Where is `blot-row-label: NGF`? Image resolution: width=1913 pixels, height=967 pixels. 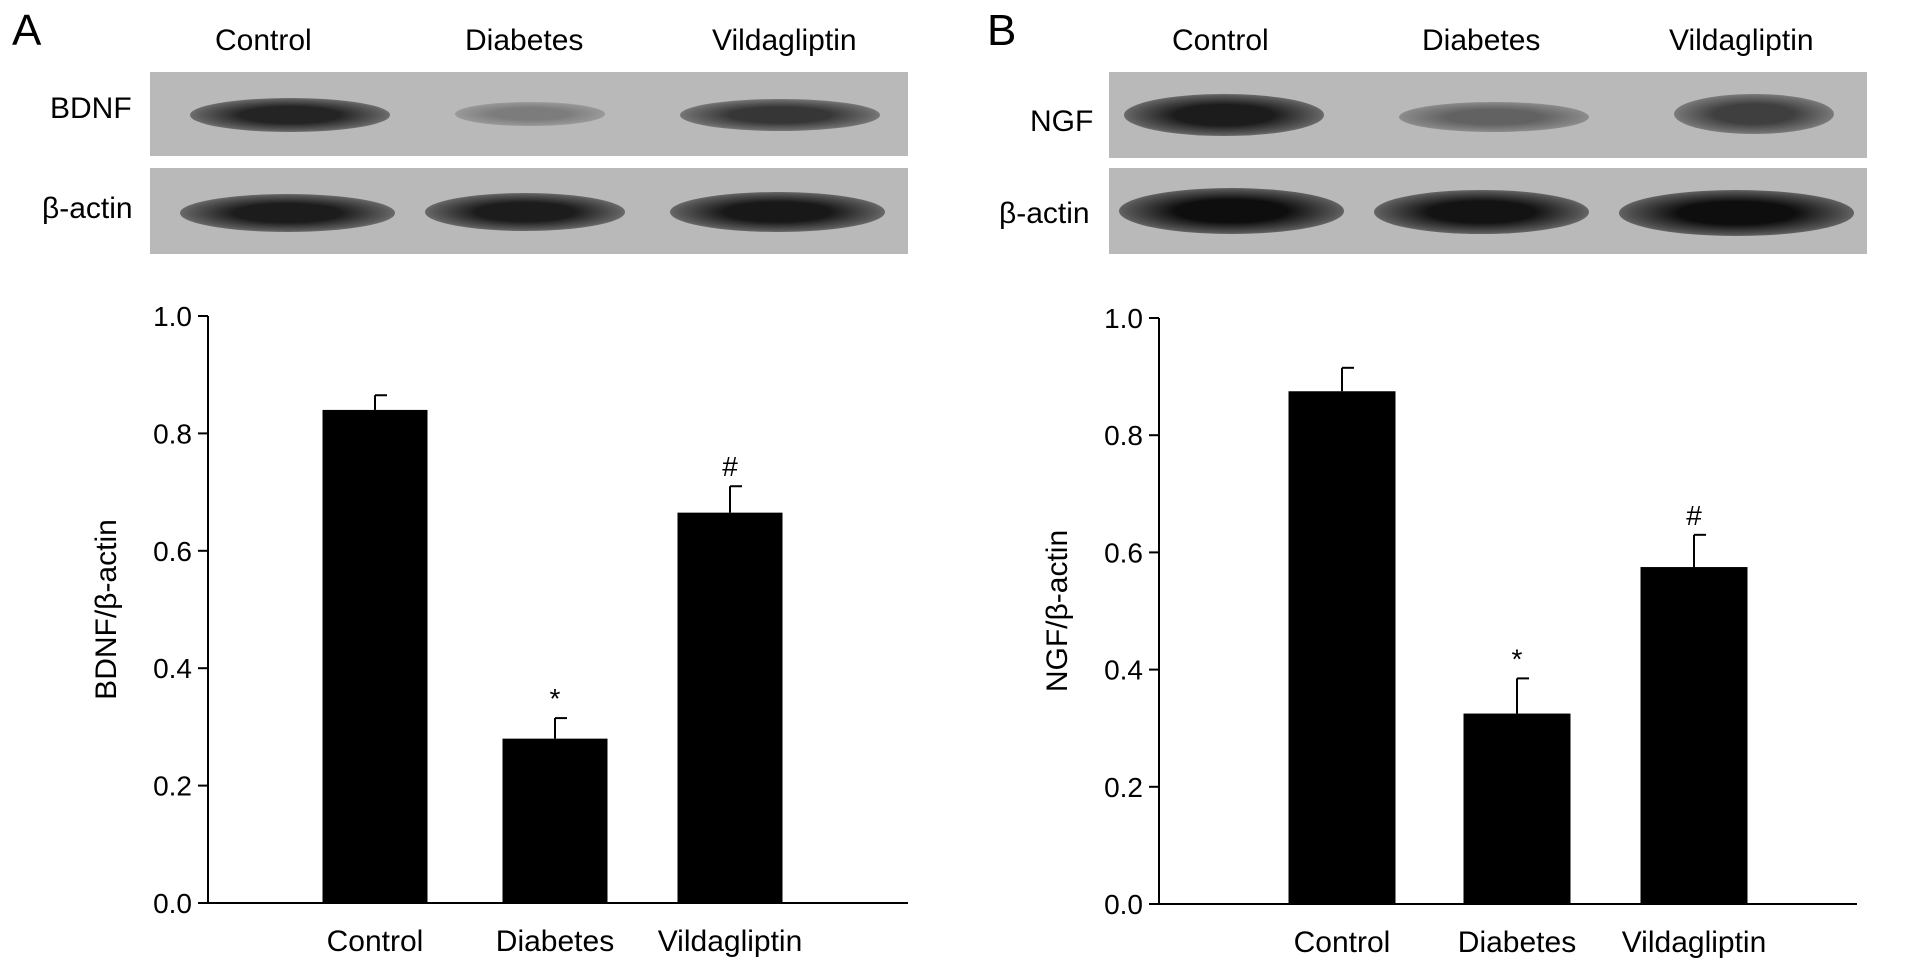
blot-row-label: NGF is located at coordinates (1062, 121).